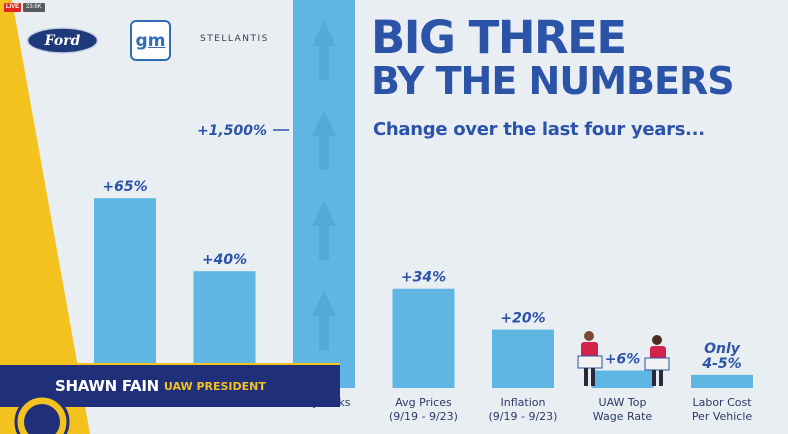 The width and height of the screenshot is (788, 434). I want to click on value-label-7: Only, so click(722, 349).